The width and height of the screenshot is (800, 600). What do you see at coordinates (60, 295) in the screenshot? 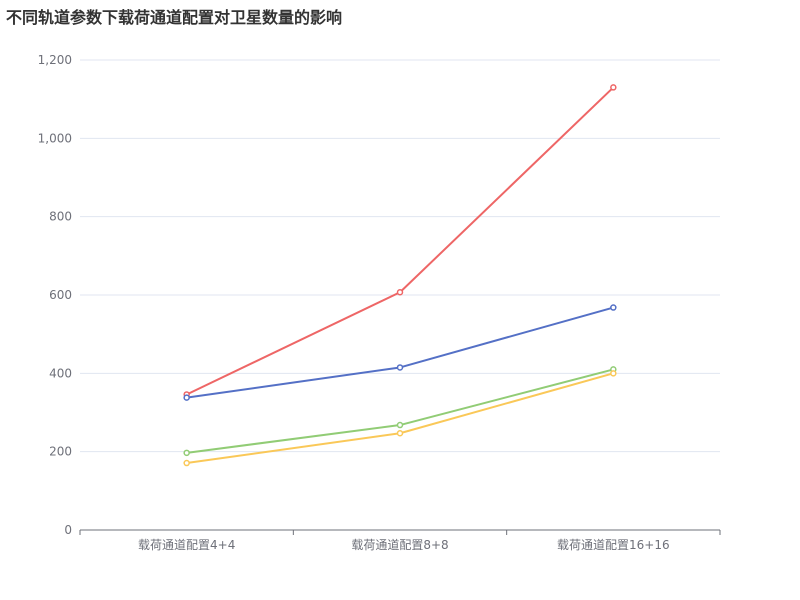
I see `y-tick-label: 600` at bounding box center [60, 295].